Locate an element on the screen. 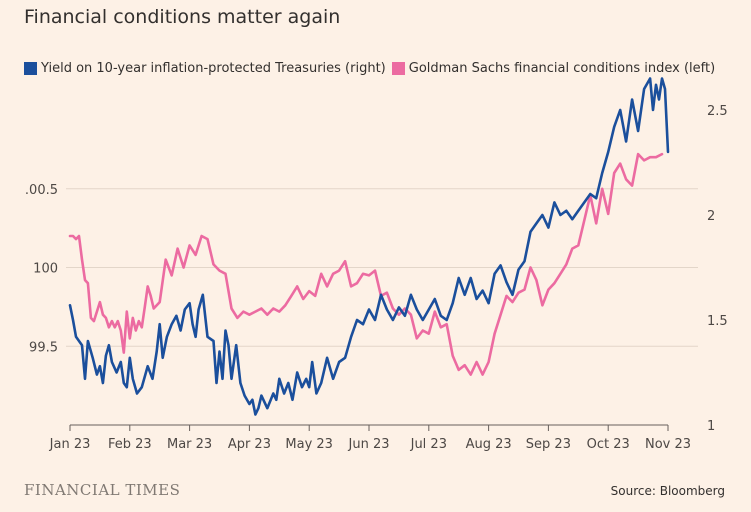 This screenshot has height=512, width=751. chart-title: Financial conditions matter again is located at coordinates (182, 17).